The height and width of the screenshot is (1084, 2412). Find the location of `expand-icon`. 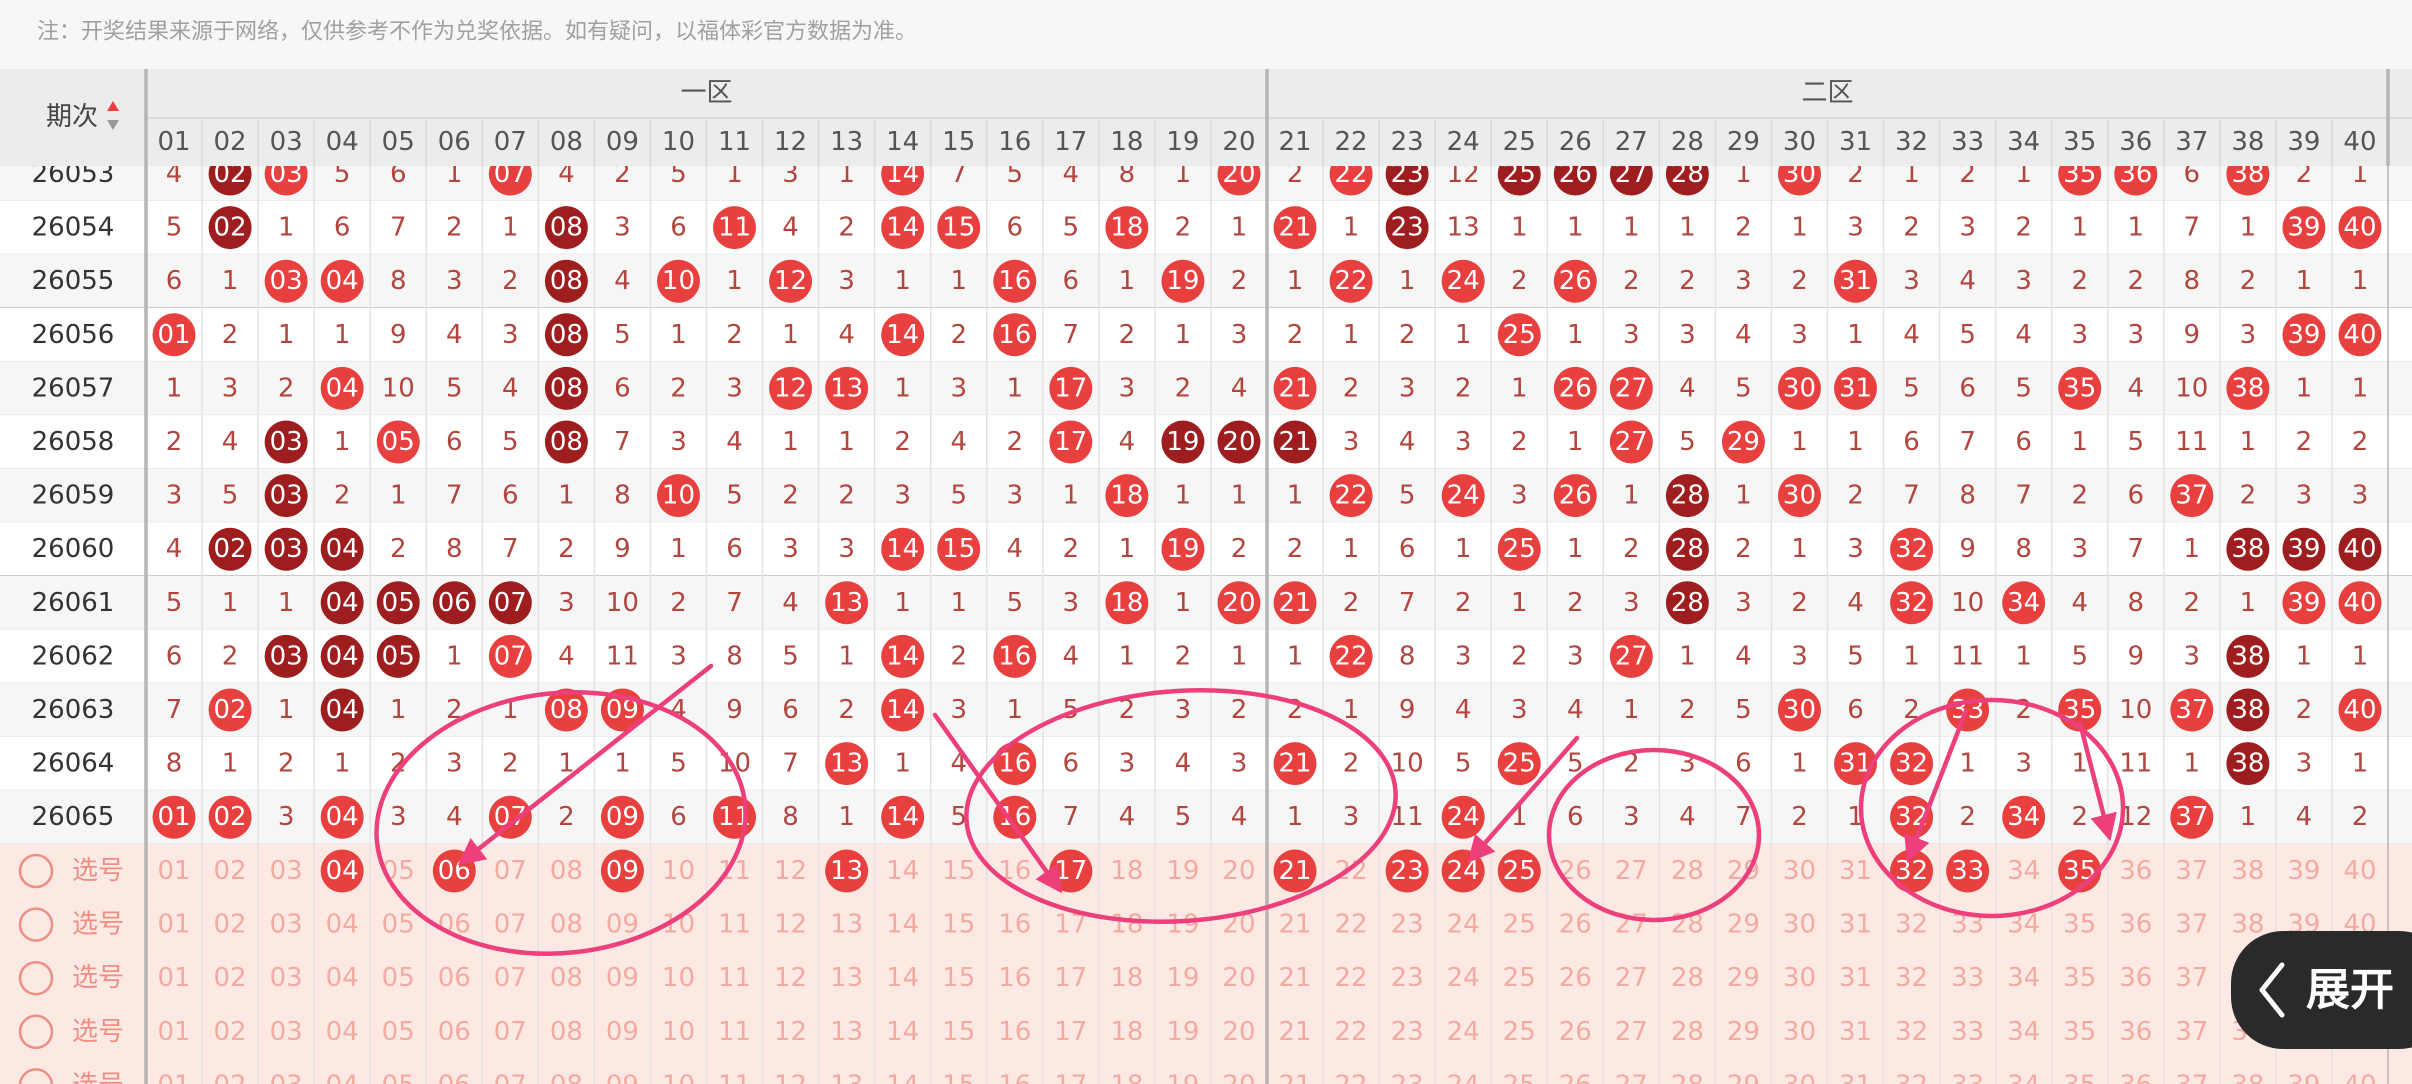

expand-icon is located at coordinates (2272, 990).